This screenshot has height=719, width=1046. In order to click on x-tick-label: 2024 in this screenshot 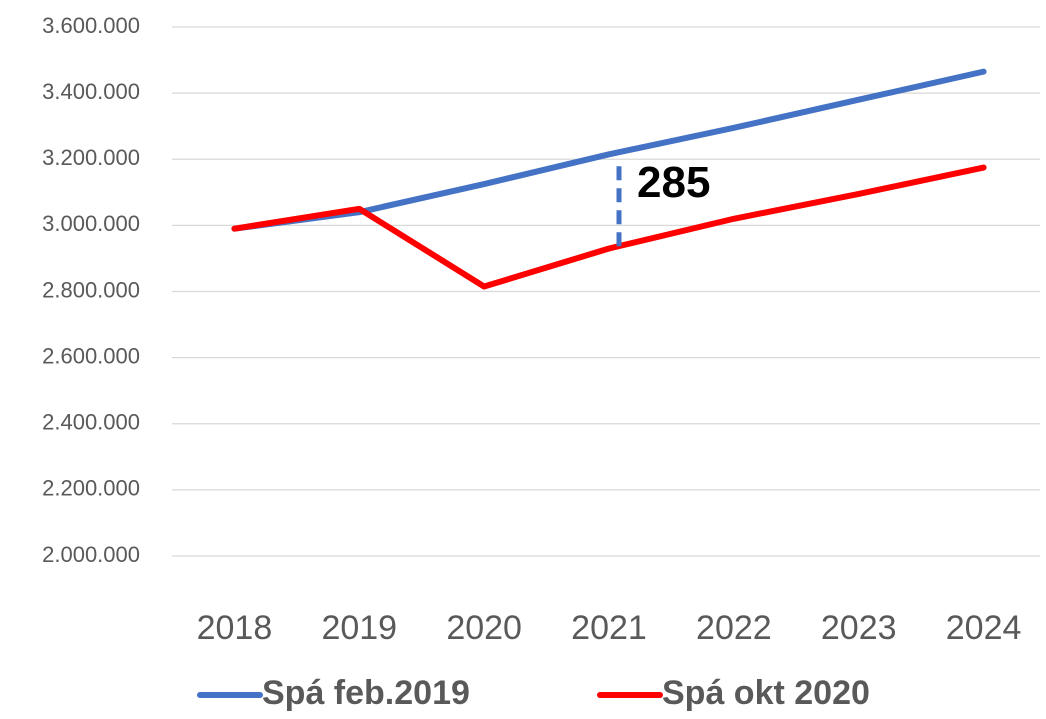, I will do `click(984, 628)`.